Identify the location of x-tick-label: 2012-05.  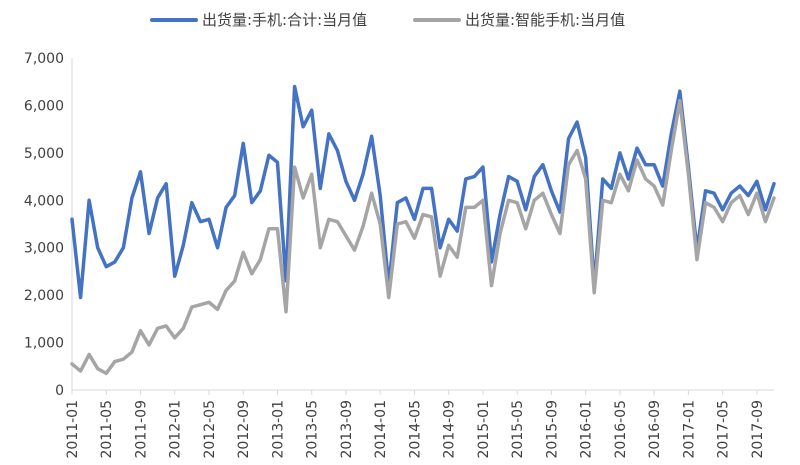
(210, 429).